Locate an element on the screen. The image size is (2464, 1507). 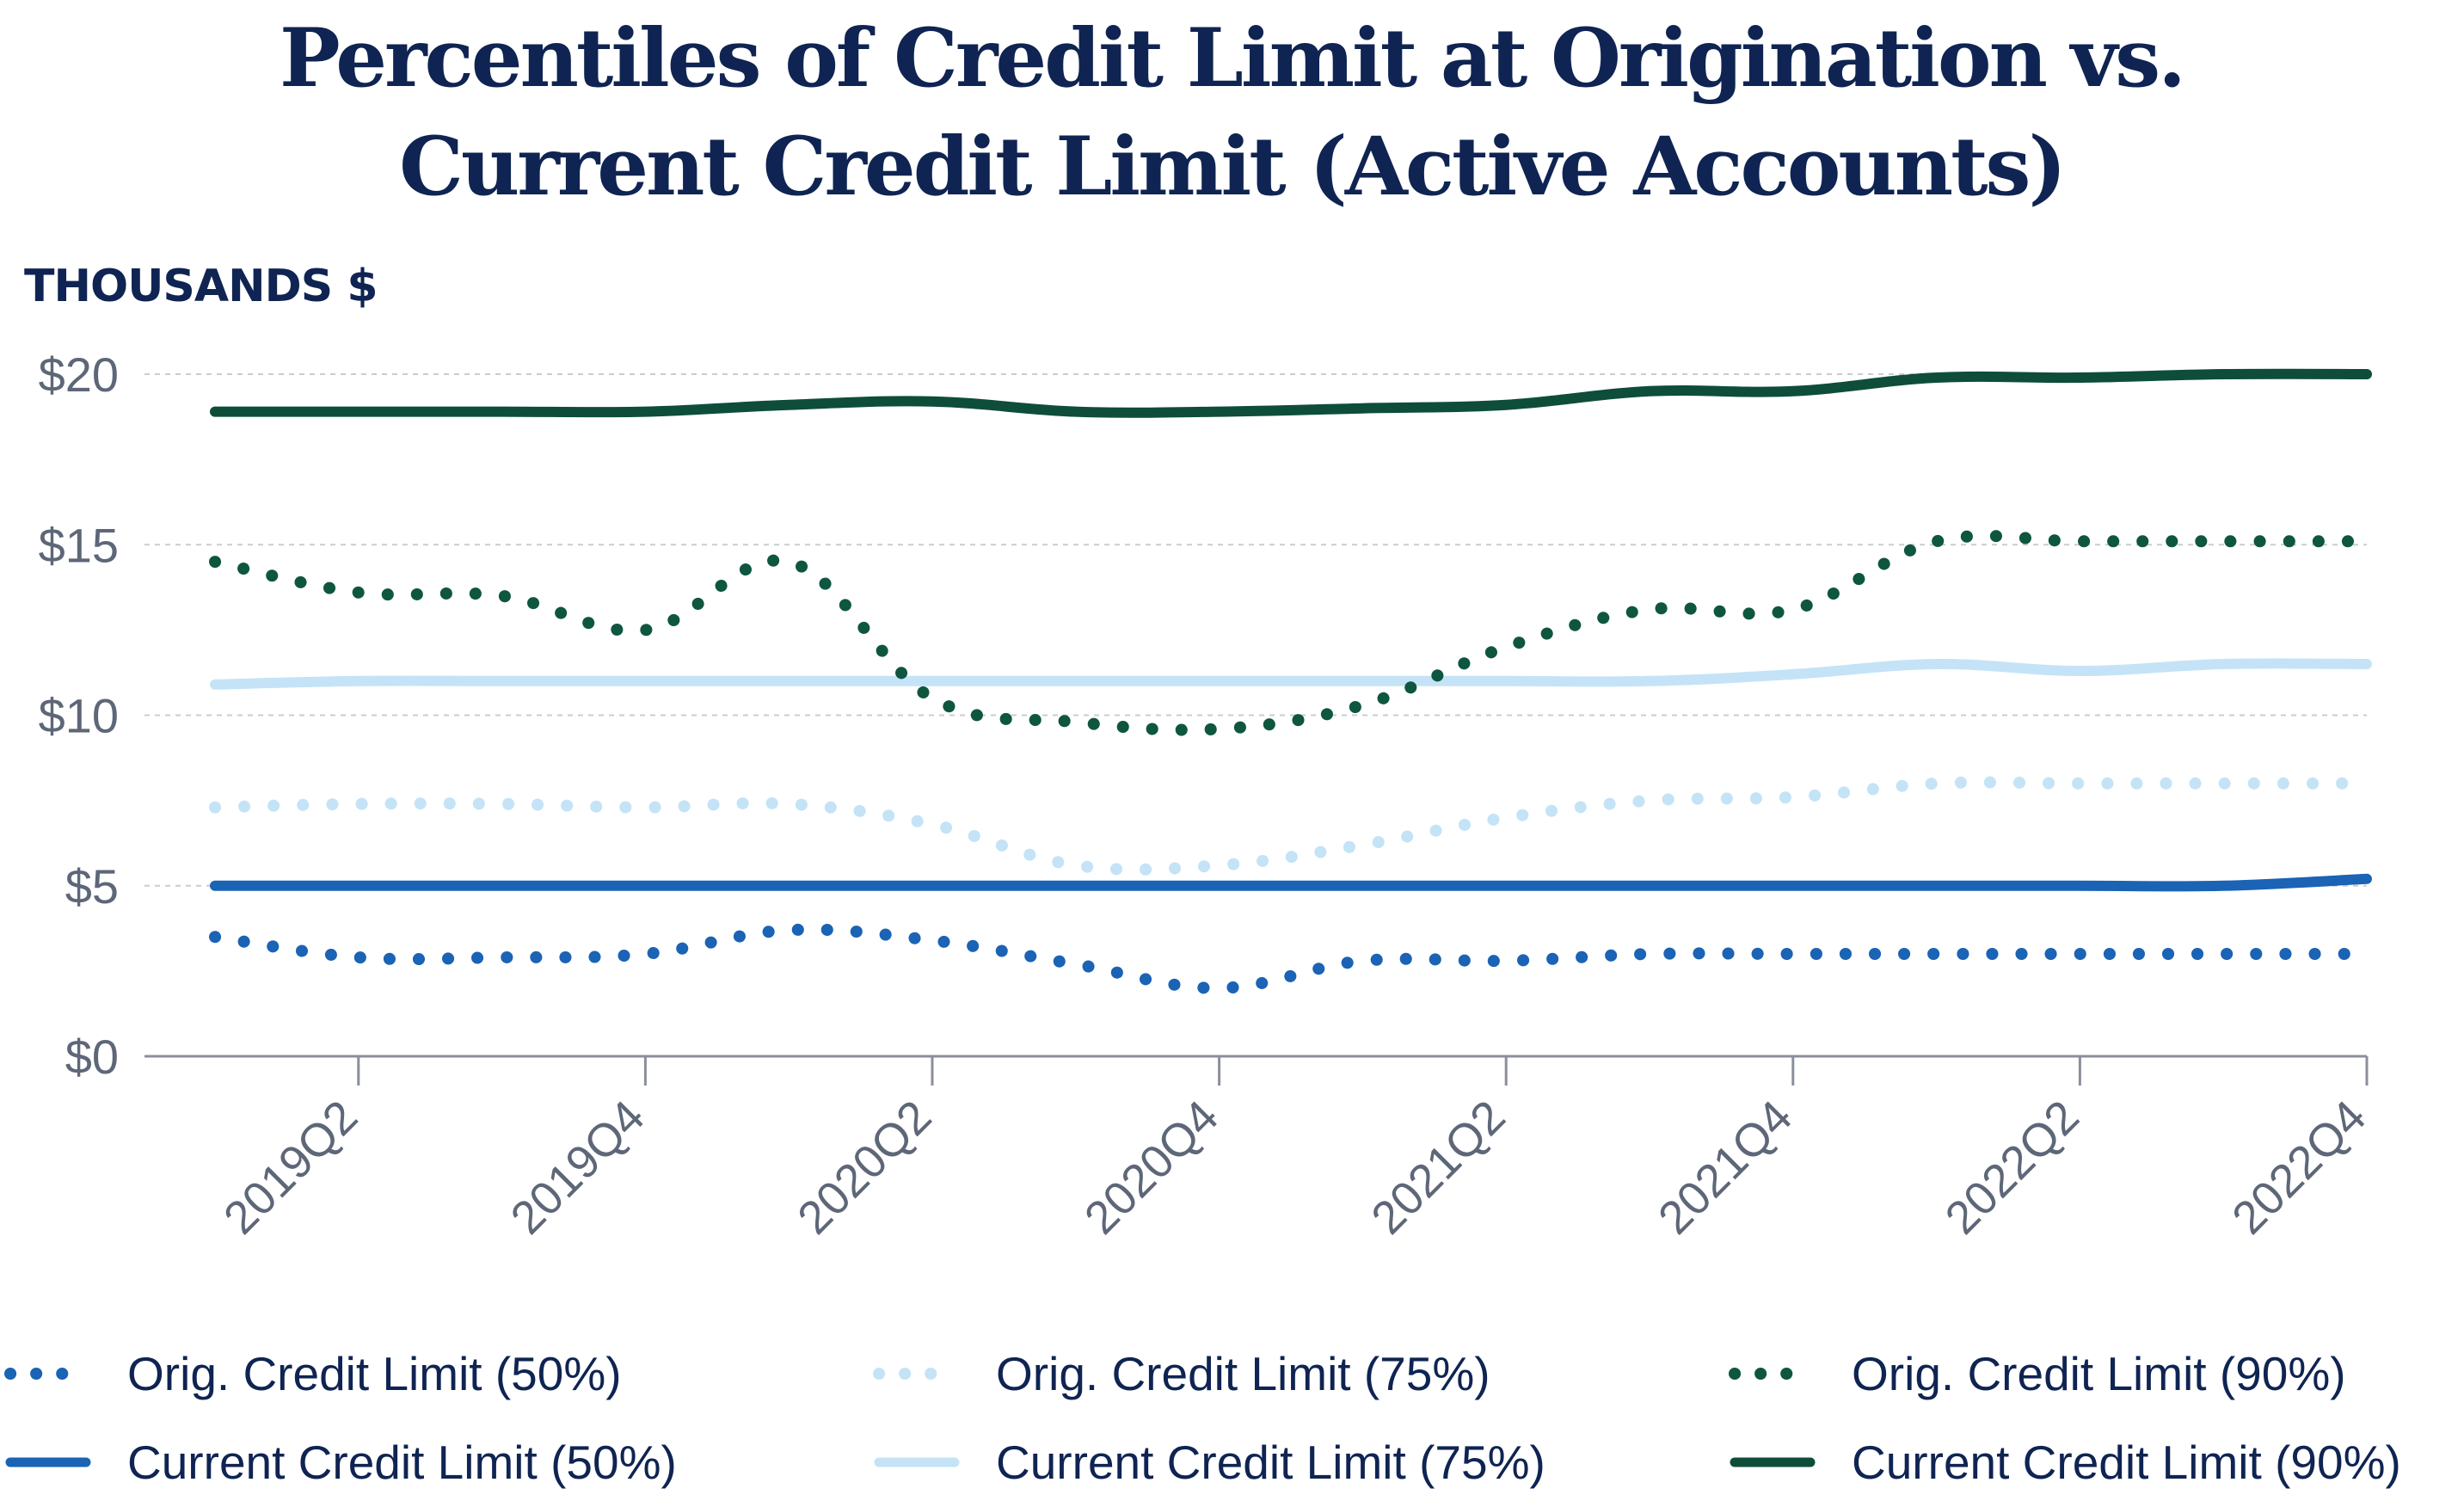
x-tick-label: 2020Q2 is located at coordinates (865, 1167).